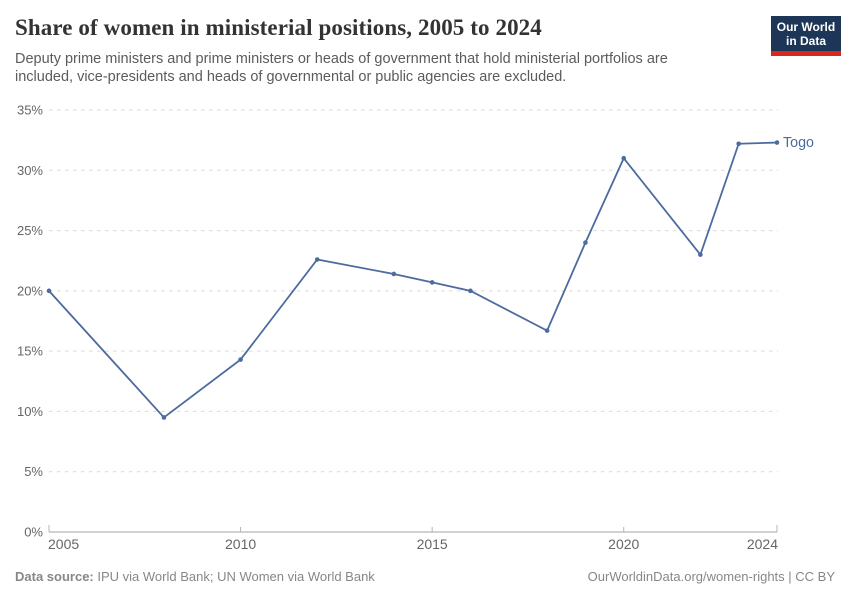 Image resolution: width=850 pixels, height=600 pixels. Describe the element at coordinates (30, 110) in the screenshot. I see `y-tick-label: 35%` at that location.